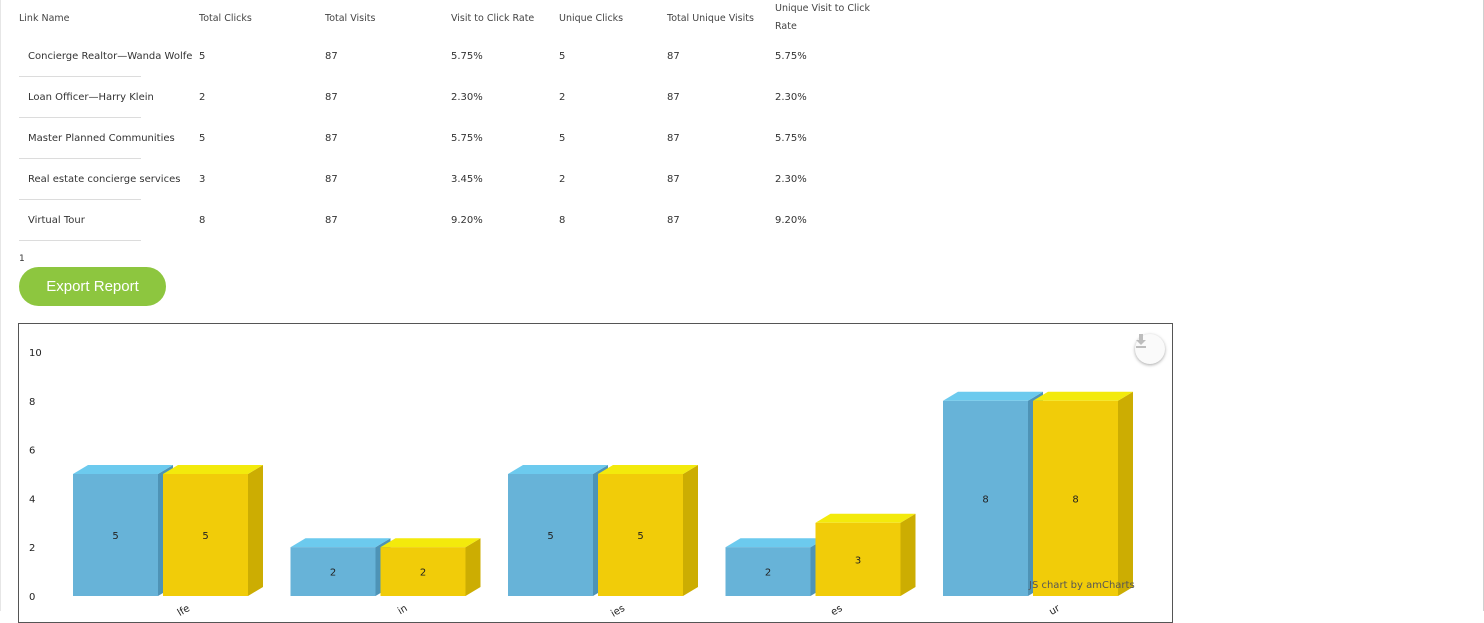 This screenshot has height=623, width=1484. I want to click on cell-visit-to-click-rate: 3.45%, so click(467, 179).